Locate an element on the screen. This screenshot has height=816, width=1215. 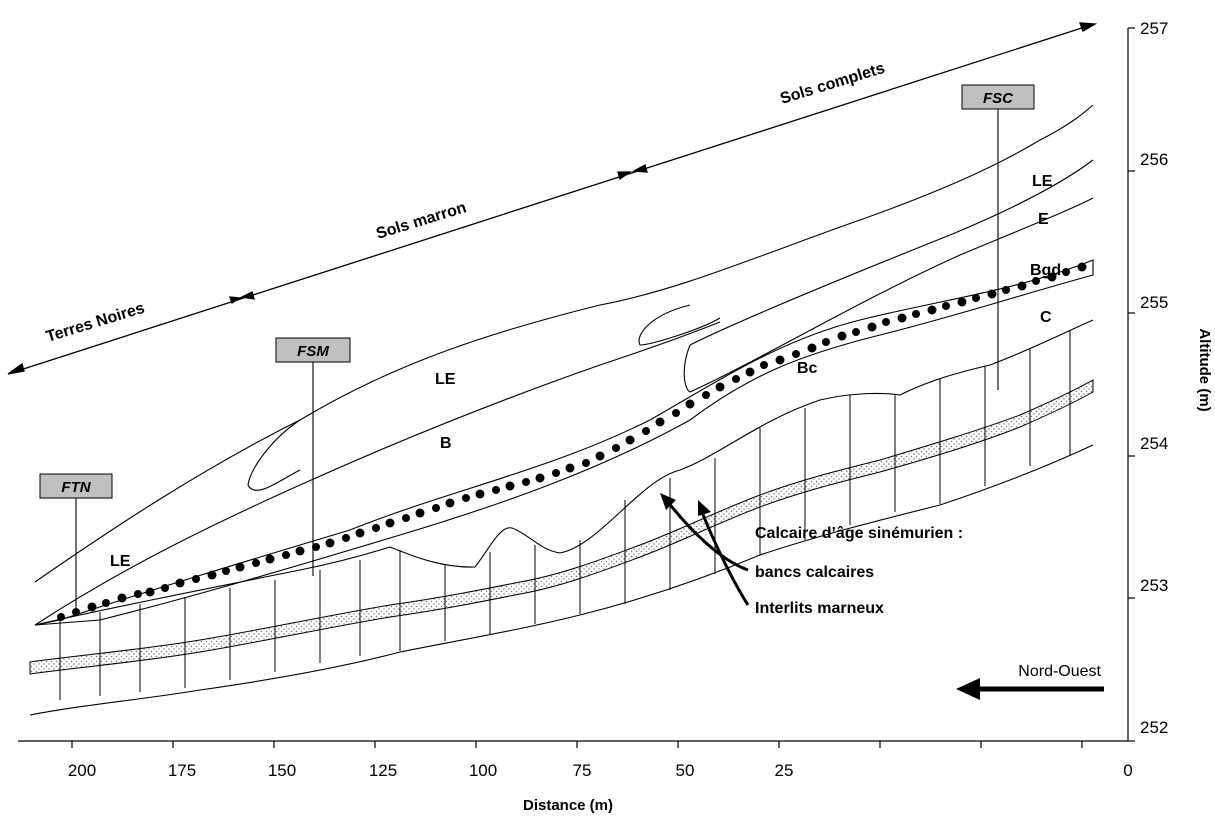
y-axis-title: Altitude (m) is located at coordinates (1204, 369).